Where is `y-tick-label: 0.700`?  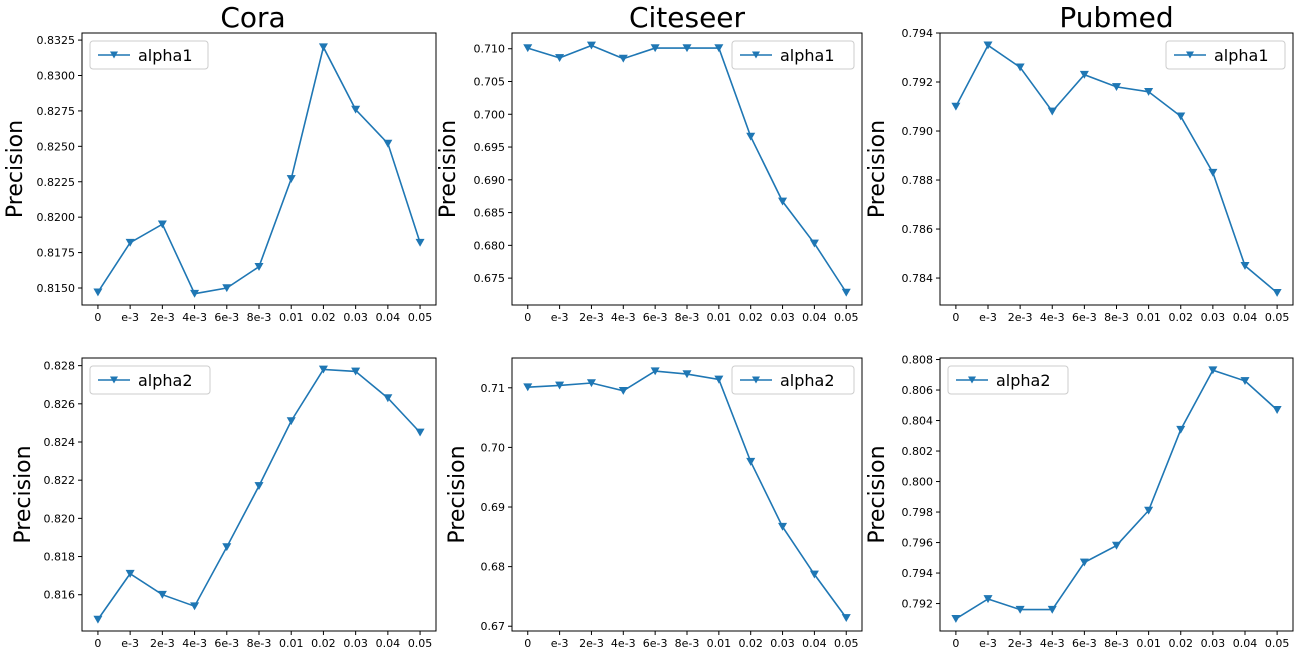
y-tick-label: 0.700 is located at coordinates (490, 114).